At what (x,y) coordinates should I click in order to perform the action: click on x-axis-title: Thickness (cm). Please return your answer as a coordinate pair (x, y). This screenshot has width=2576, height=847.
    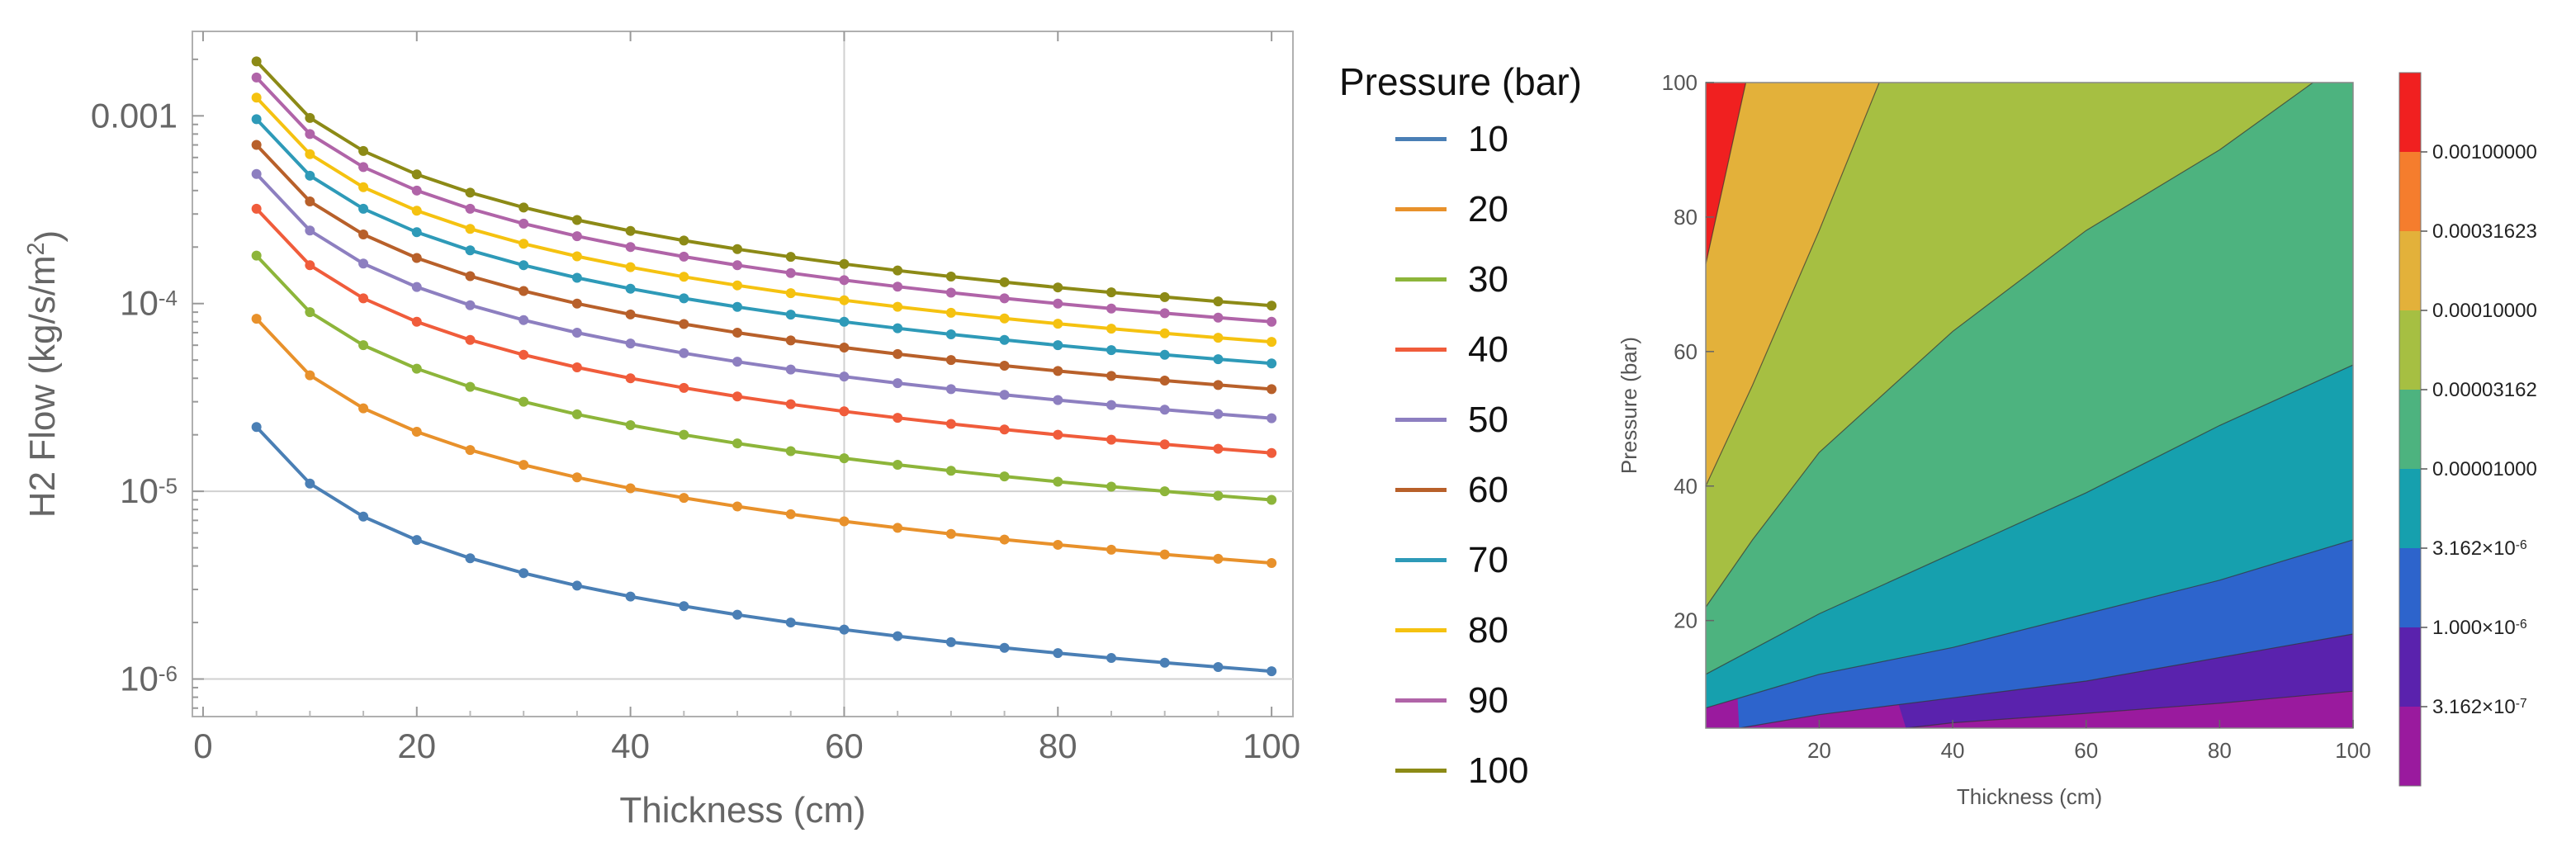
    Looking at the image, I should click on (742, 810).